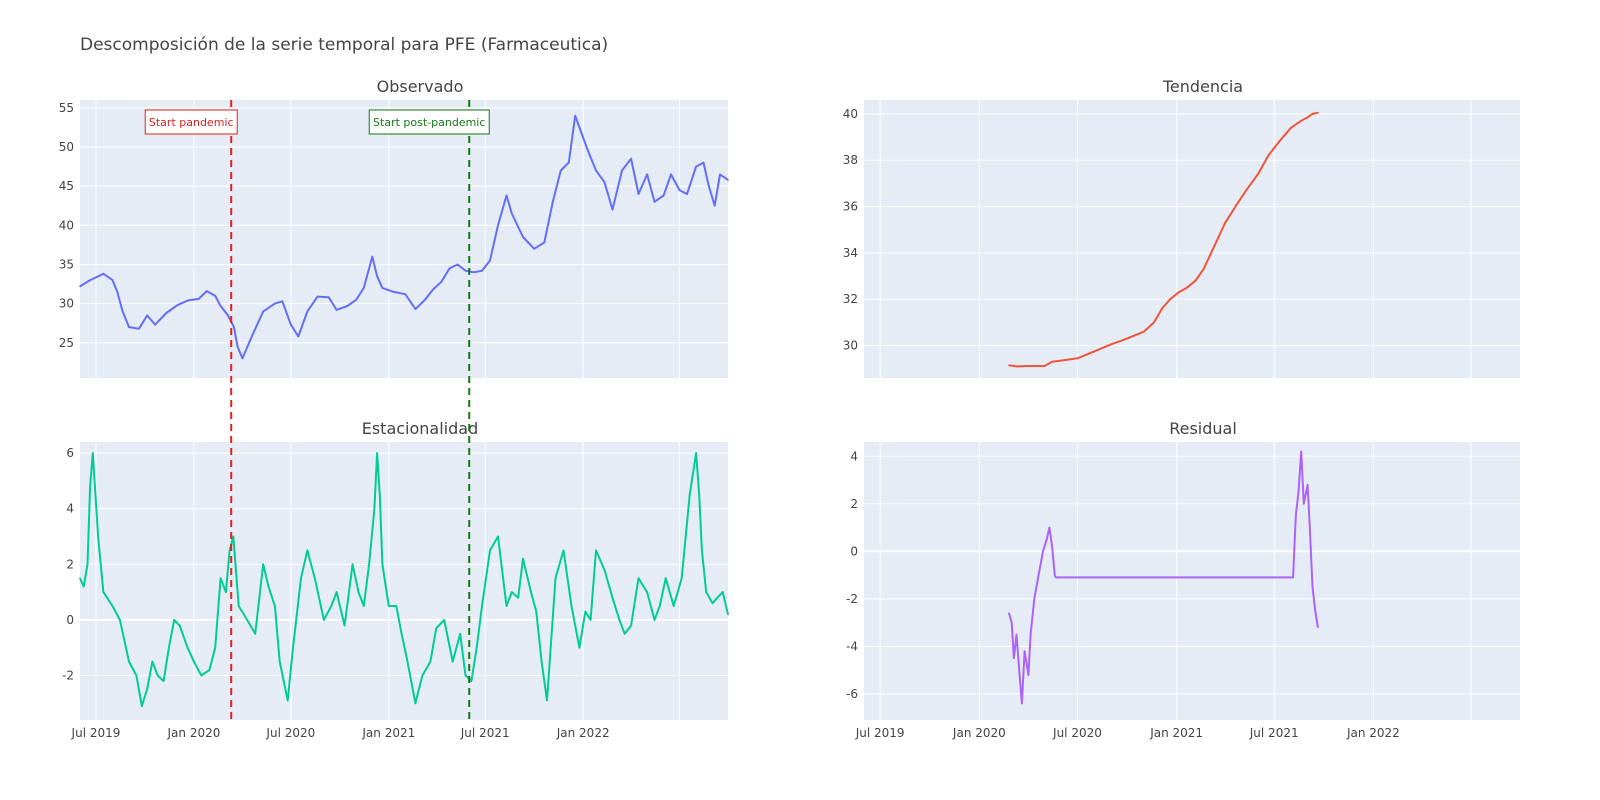  I want to click on y-tick-label: 45, so click(66, 186).